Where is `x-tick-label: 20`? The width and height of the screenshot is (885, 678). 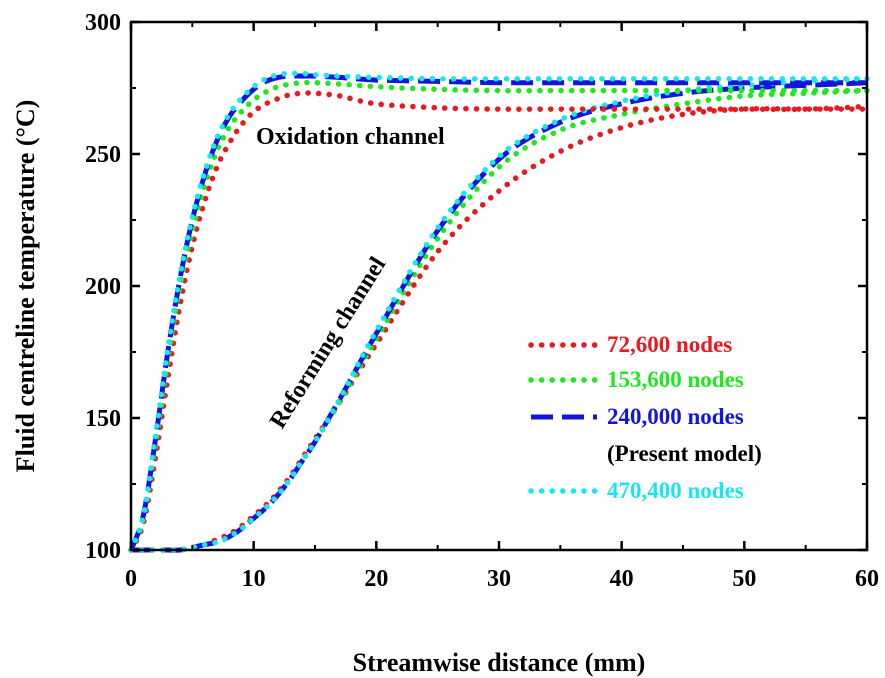
x-tick-label: 20 is located at coordinates (376, 579).